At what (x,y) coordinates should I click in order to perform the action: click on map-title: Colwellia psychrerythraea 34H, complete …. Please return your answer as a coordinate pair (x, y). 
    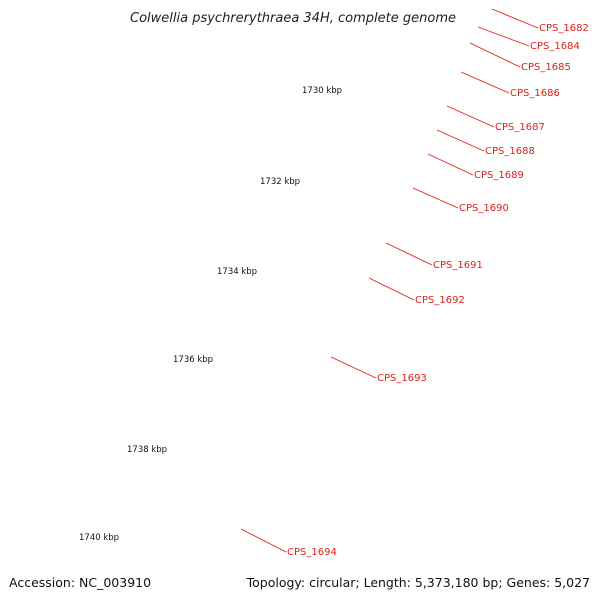
    Looking at the image, I should click on (293, 18).